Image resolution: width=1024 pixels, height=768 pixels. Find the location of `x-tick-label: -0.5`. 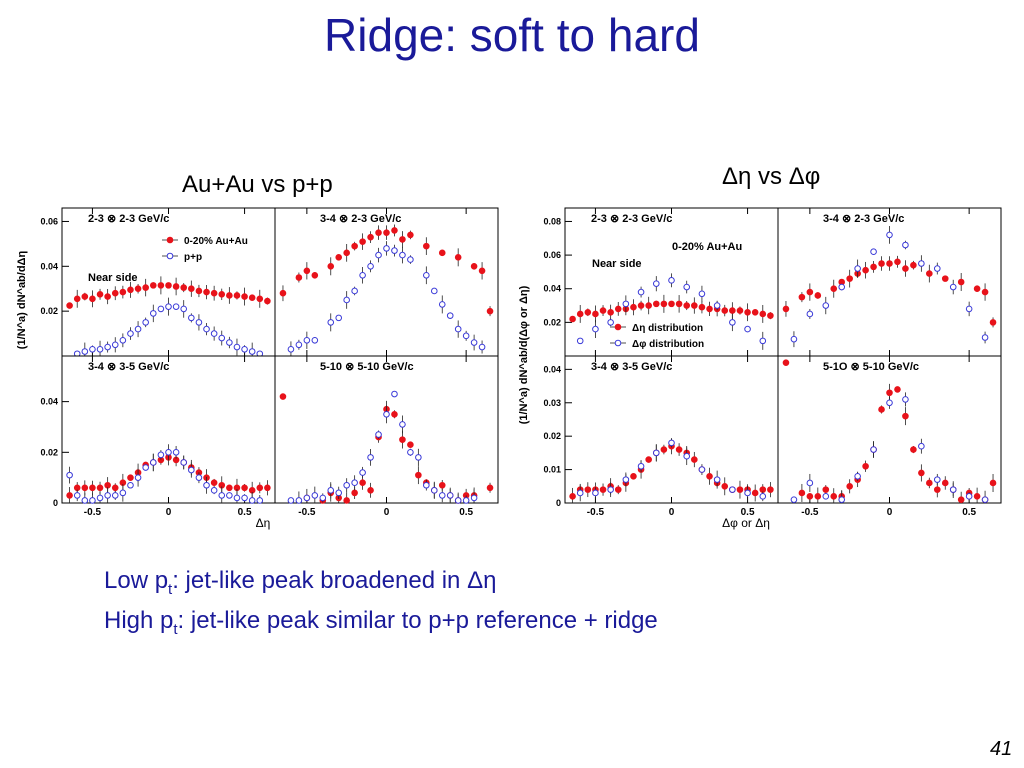

x-tick-label: -0.5 is located at coordinates (307, 512).